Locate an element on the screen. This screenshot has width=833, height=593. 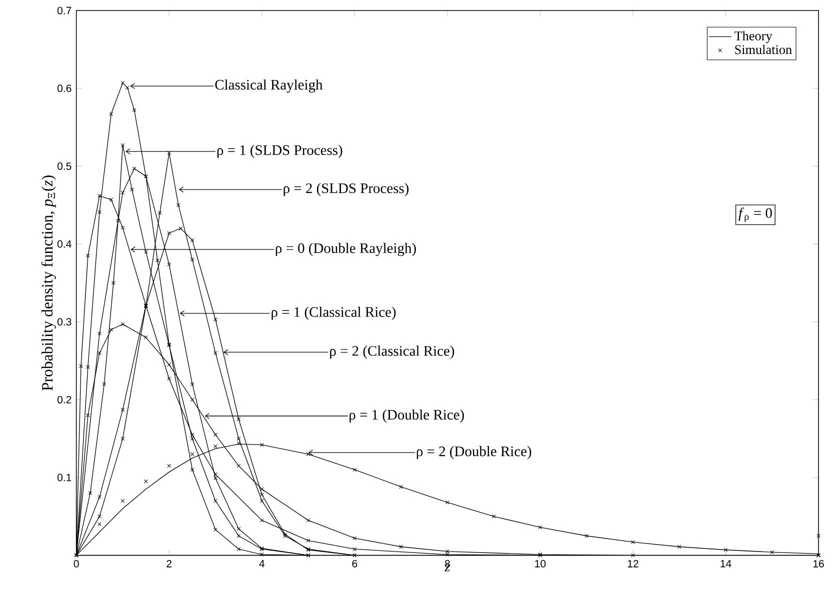
x-tick-label: 16 is located at coordinates (818, 564).